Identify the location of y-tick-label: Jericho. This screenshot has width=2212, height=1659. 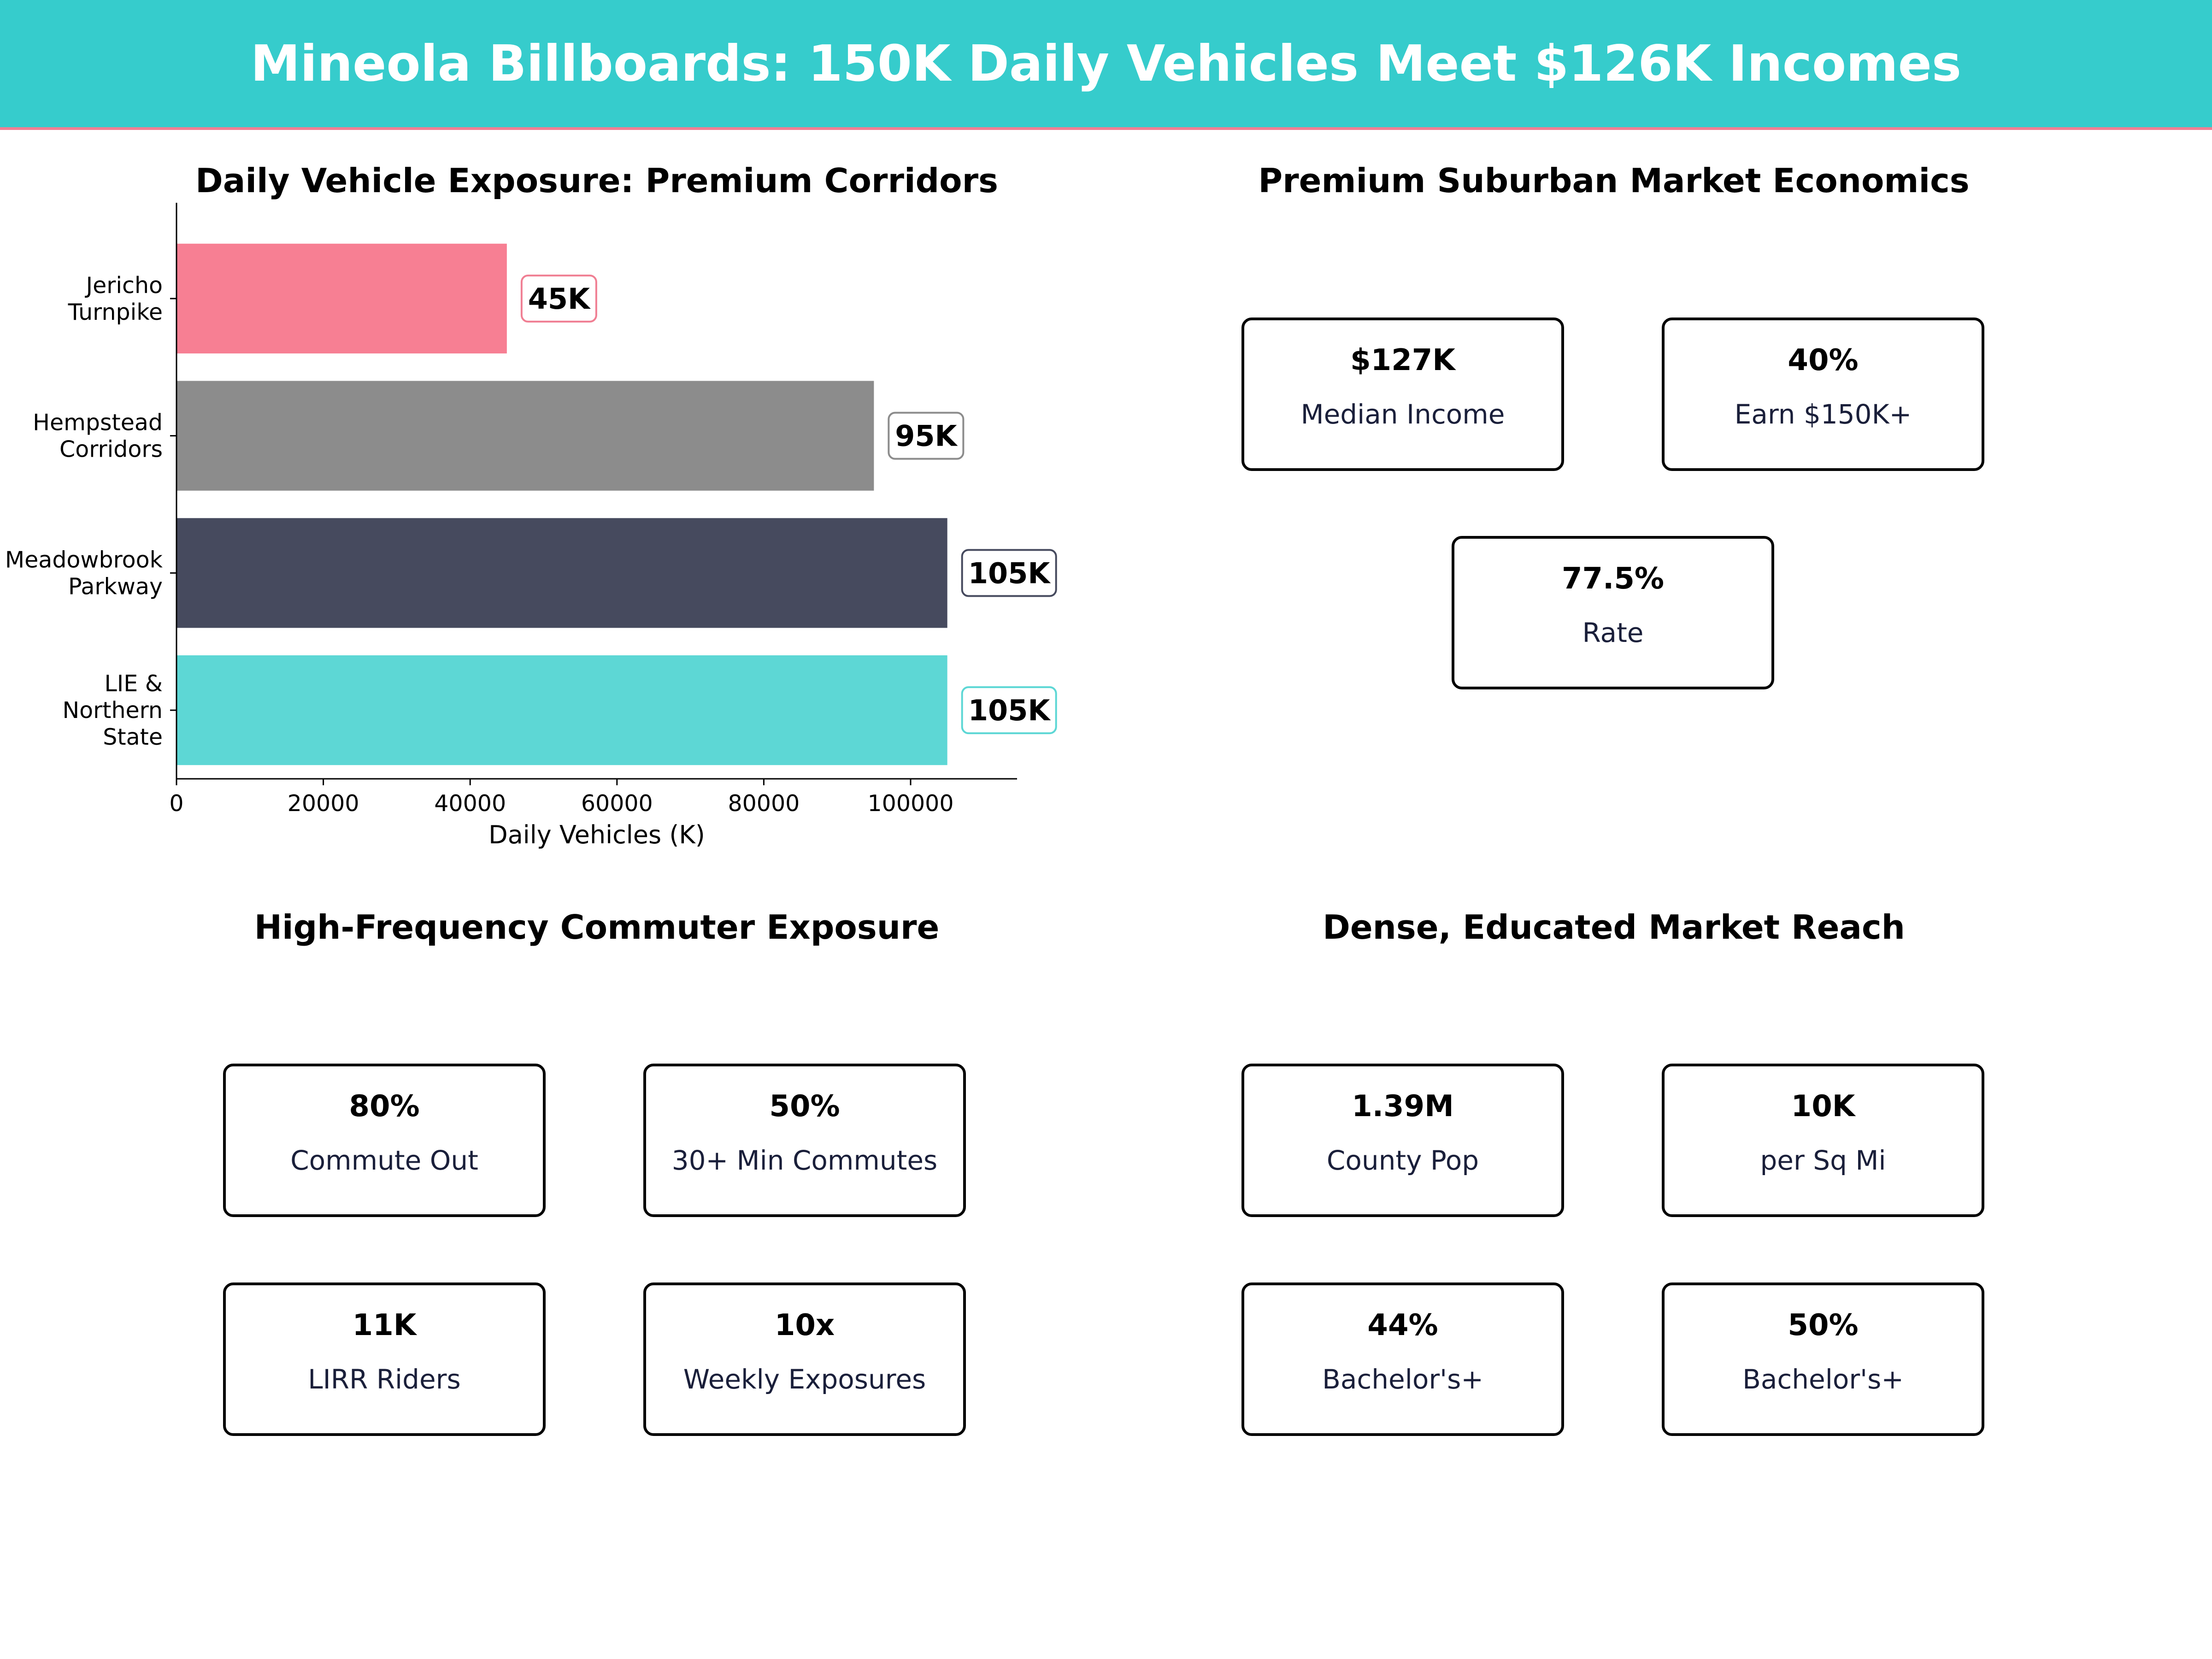
(124, 285).